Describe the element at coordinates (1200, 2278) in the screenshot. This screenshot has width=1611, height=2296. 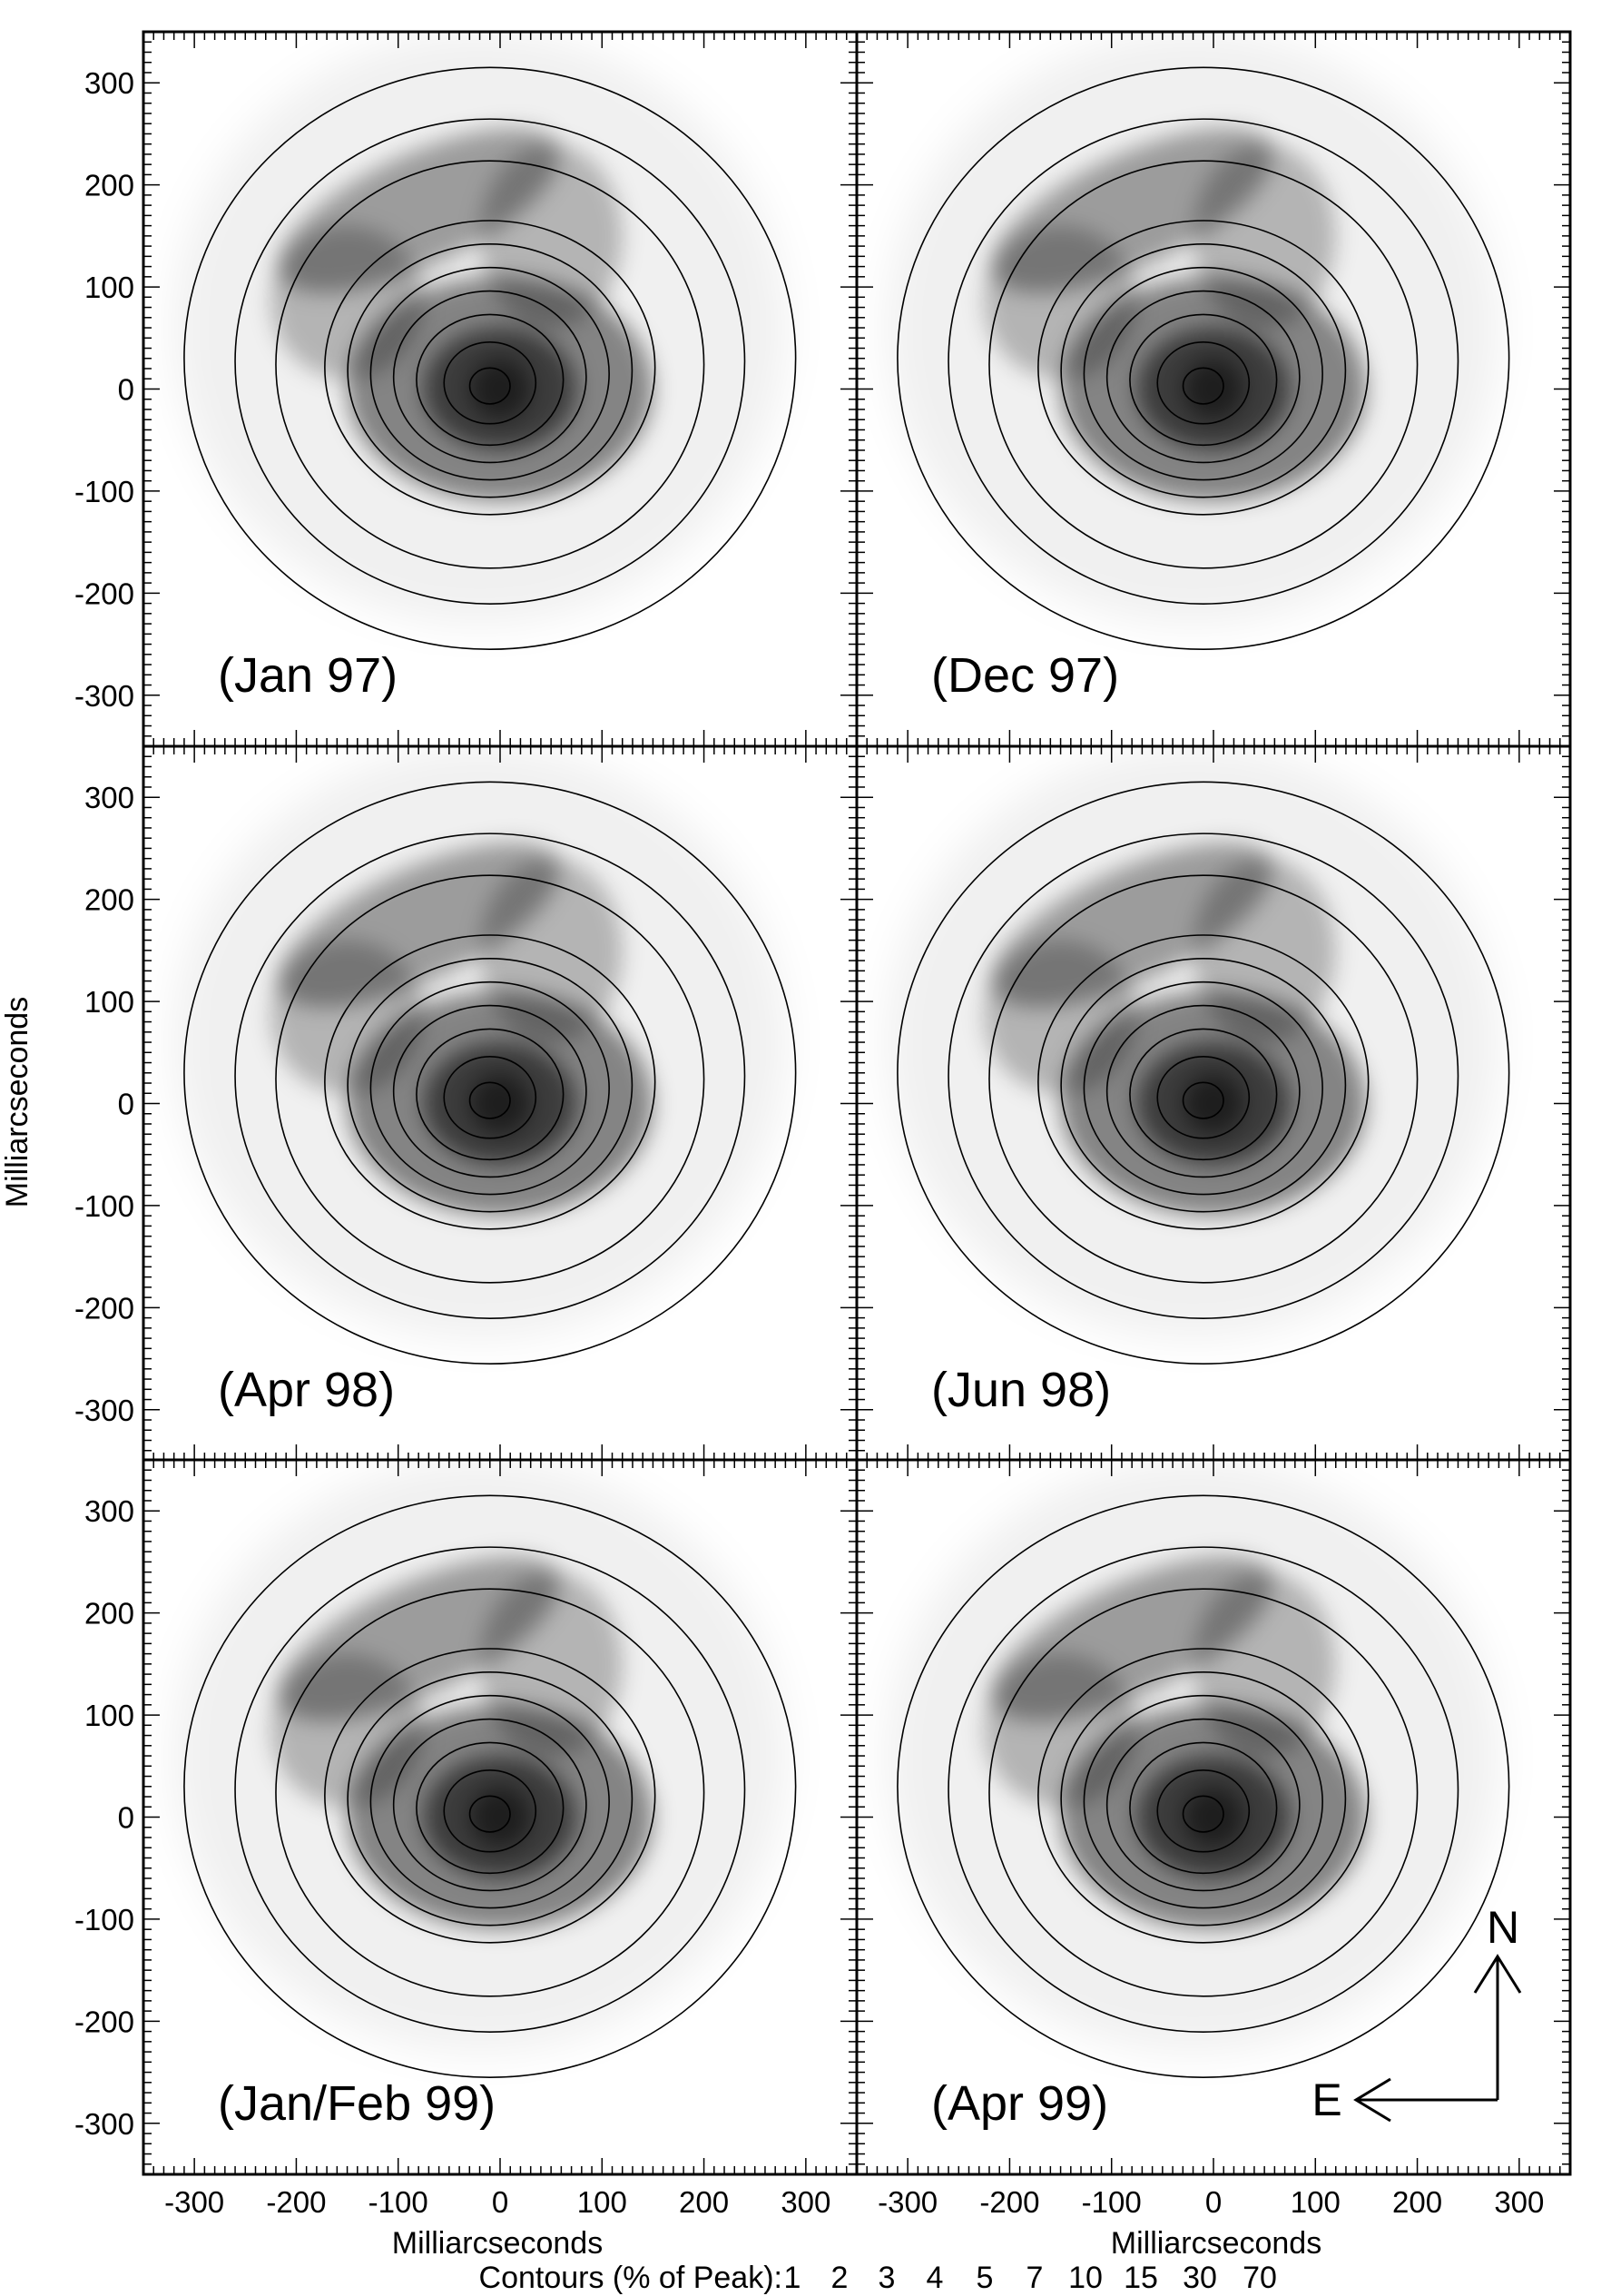
I see `contour-level-label: 30` at that location.